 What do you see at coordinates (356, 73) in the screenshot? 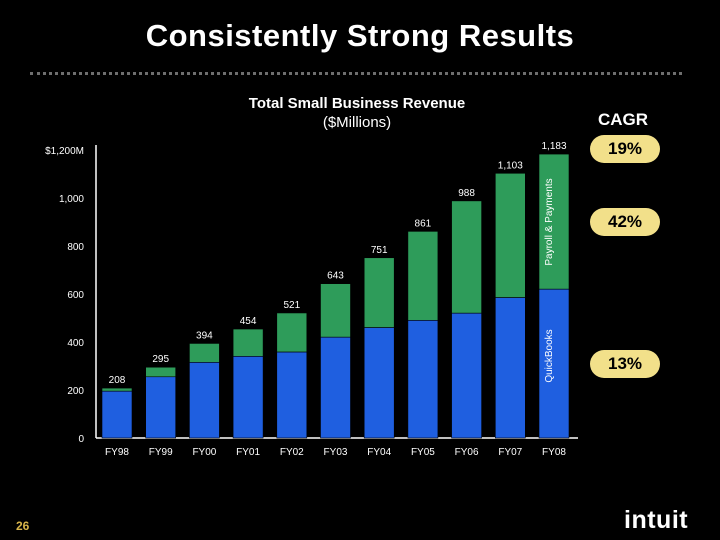
I see `title-divider` at bounding box center [356, 73].